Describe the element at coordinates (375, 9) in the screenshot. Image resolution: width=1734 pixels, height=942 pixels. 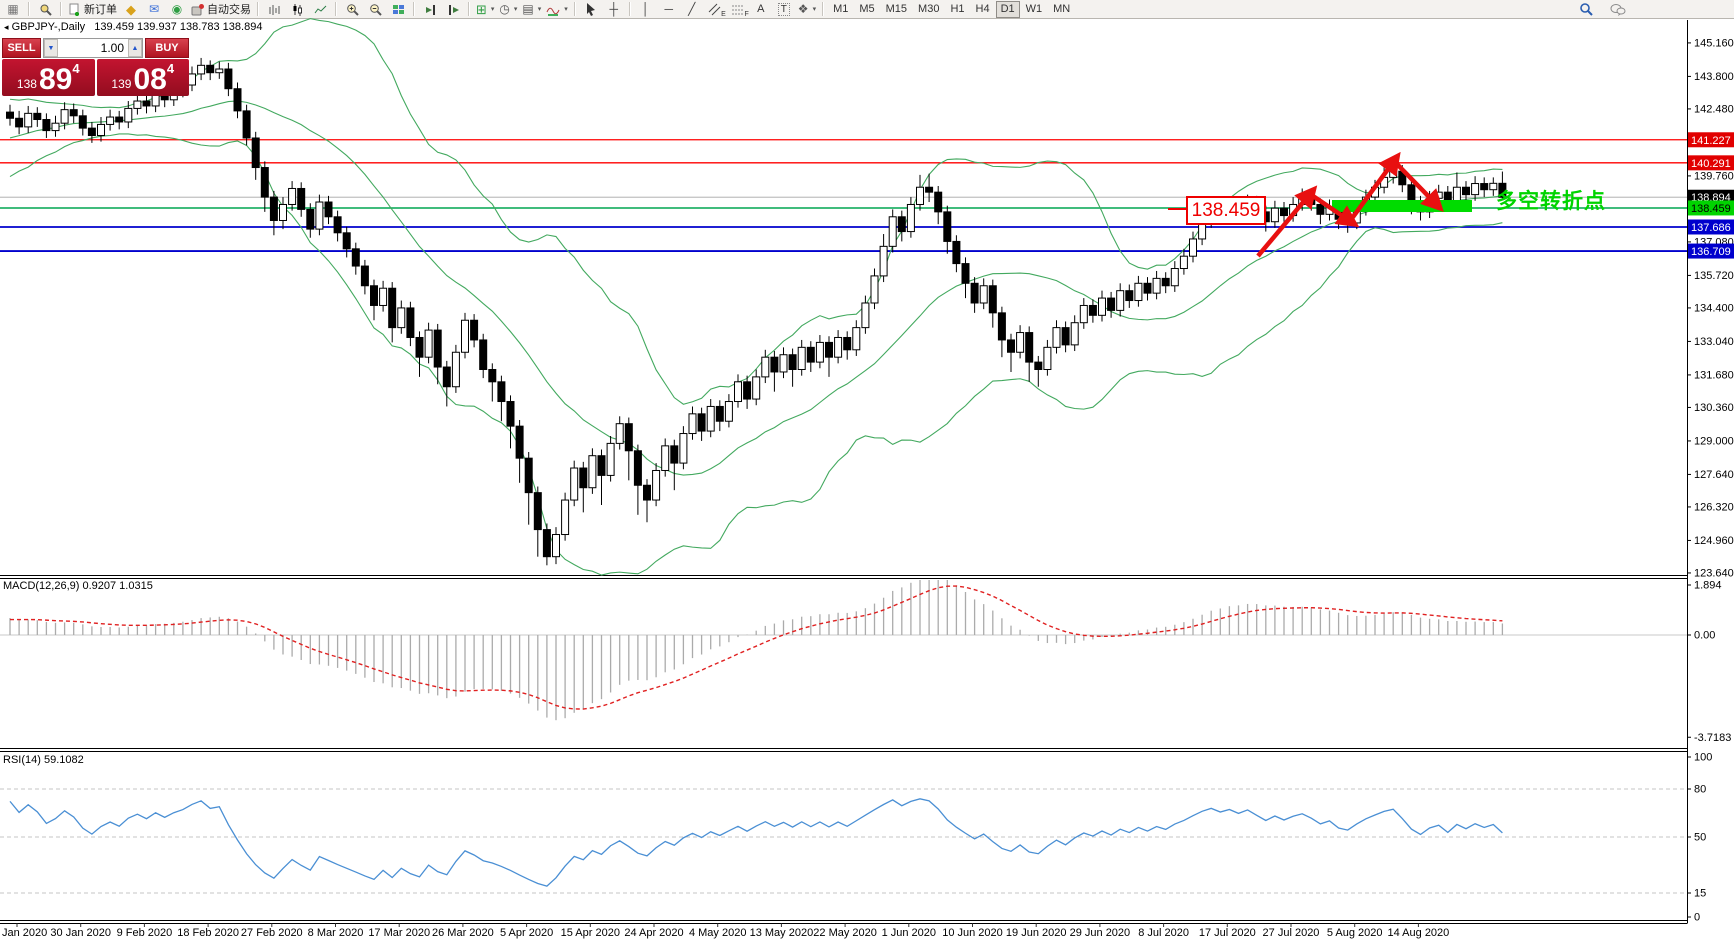
I see `zoom-out-icon` at that location.